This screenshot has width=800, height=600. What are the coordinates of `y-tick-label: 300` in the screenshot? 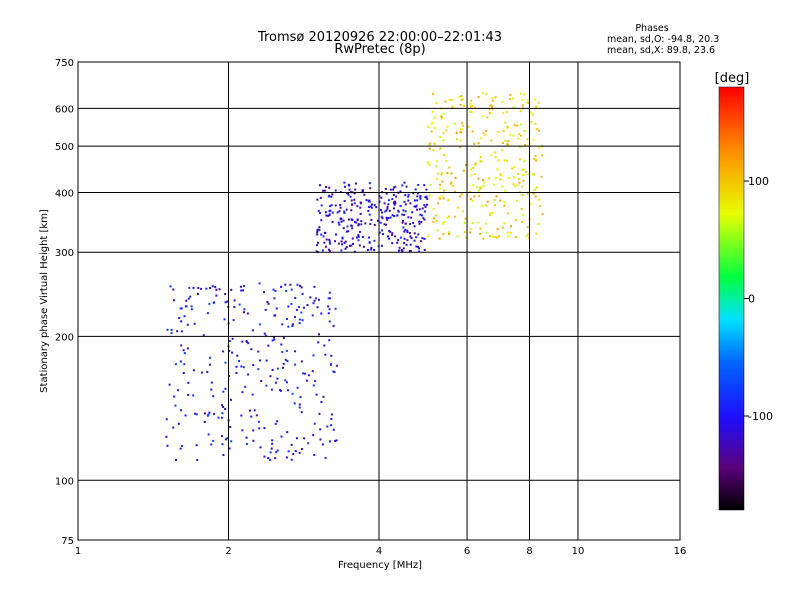 It's located at (64, 253).